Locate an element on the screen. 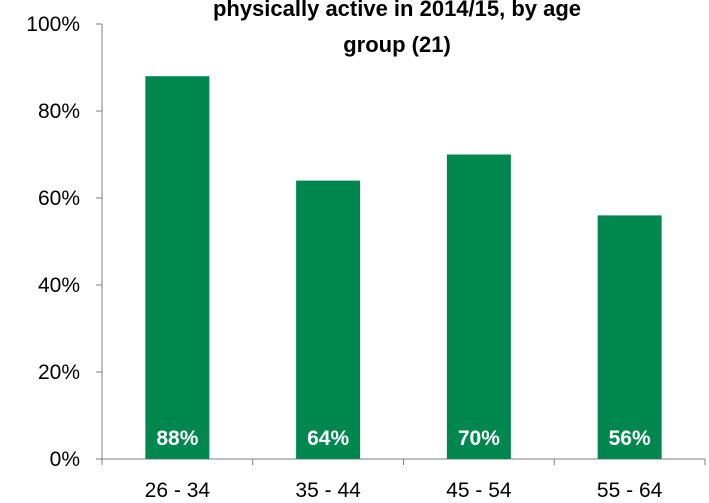 The height and width of the screenshot is (503, 709). data-label: 88% is located at coordinates (177, 438).